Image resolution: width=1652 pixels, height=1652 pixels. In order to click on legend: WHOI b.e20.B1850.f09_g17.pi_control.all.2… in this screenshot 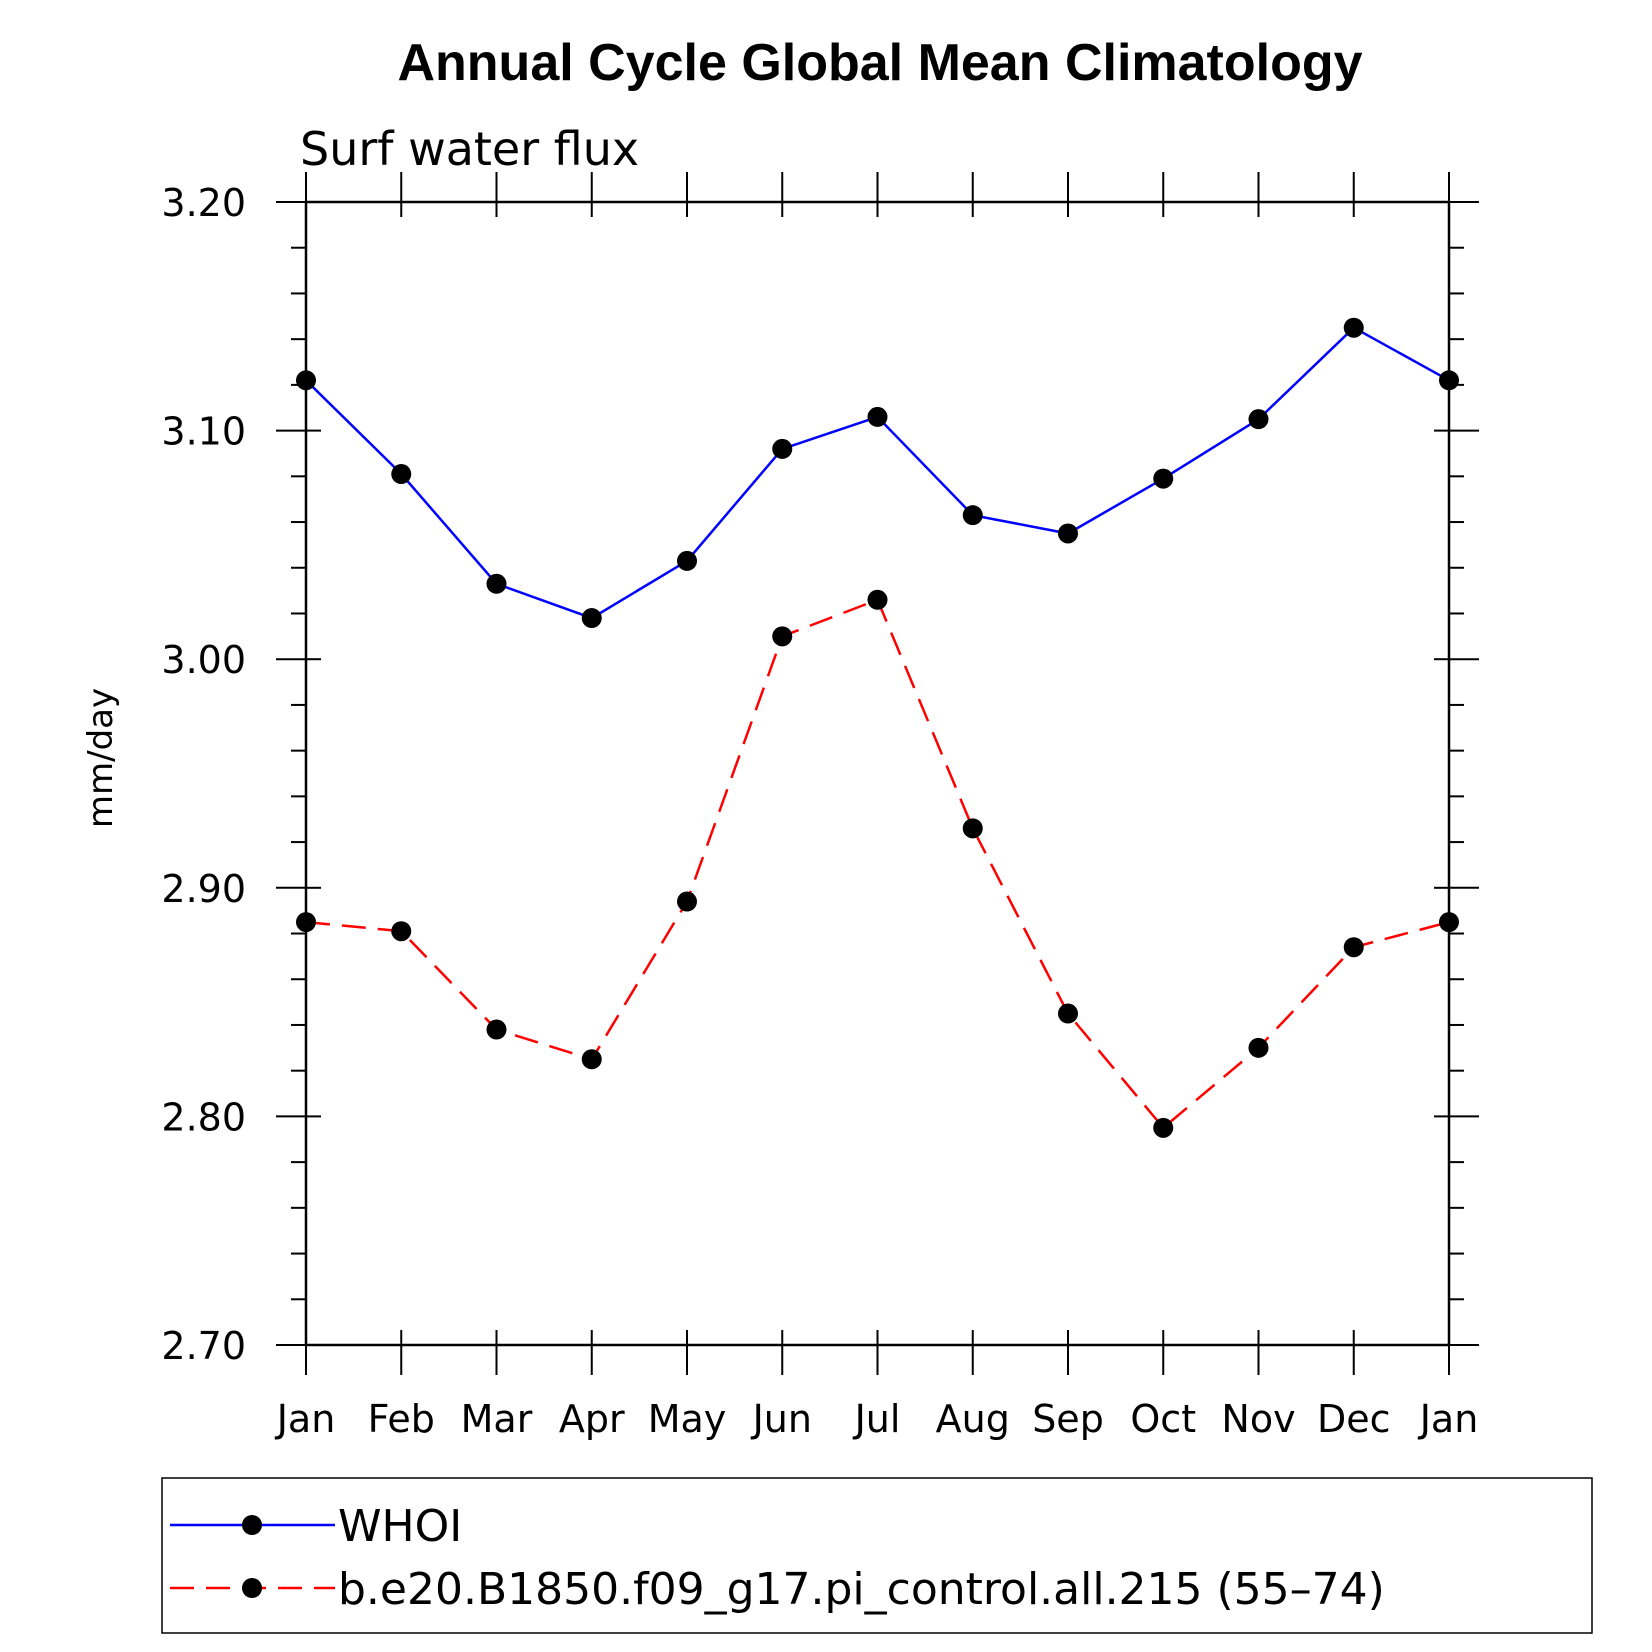, I will do `click(877, 1555)`.